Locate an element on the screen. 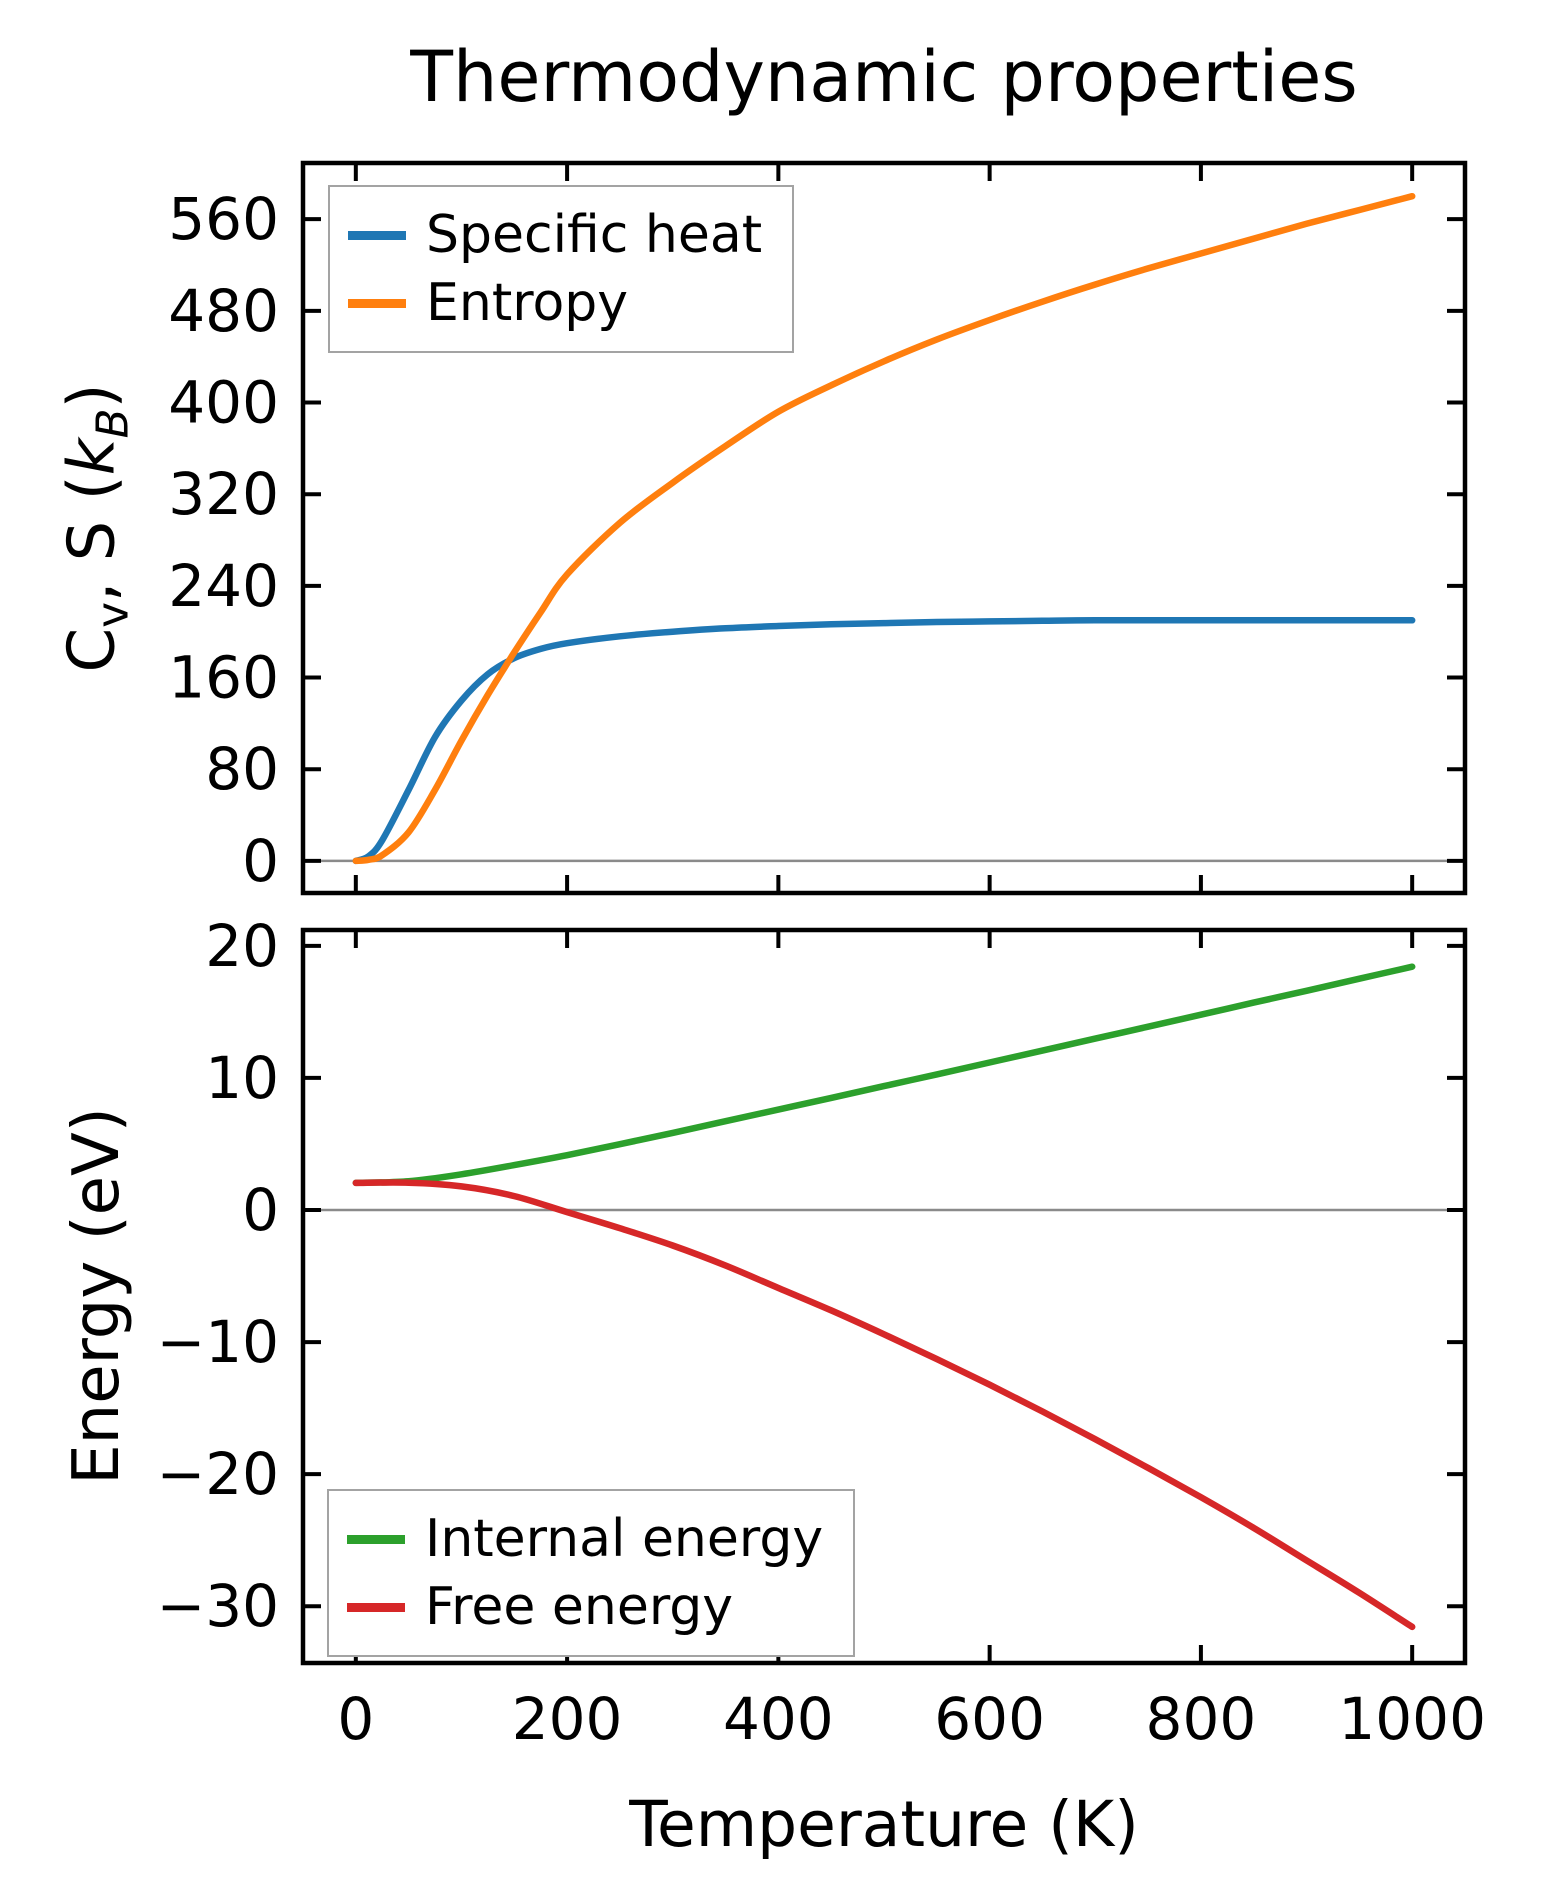  legend-label: Entropy is located at coordinates (527, 303).